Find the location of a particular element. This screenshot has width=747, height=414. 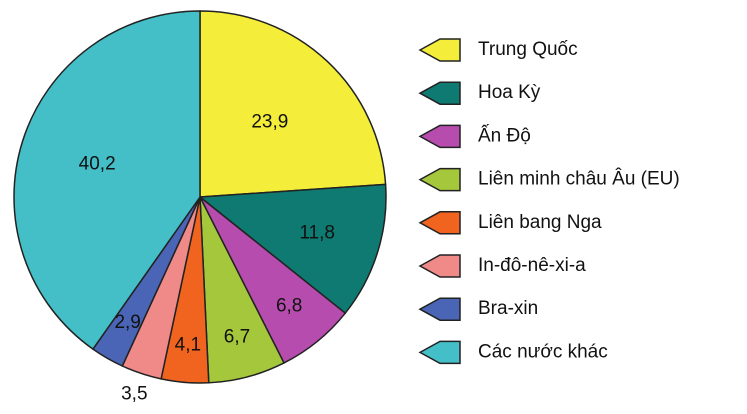

data-label: 6,7 is located at coordinates (237, 336).